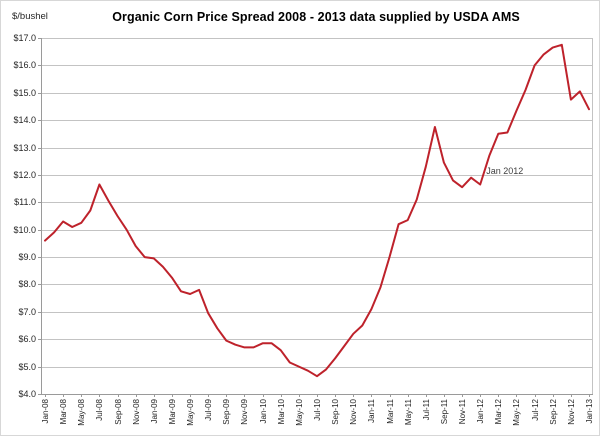 This screenshot has width=600, height=436. Describe the element at coordinates (81, 412) in the screenshot. I see `x-tick-label: May-08` at that location.